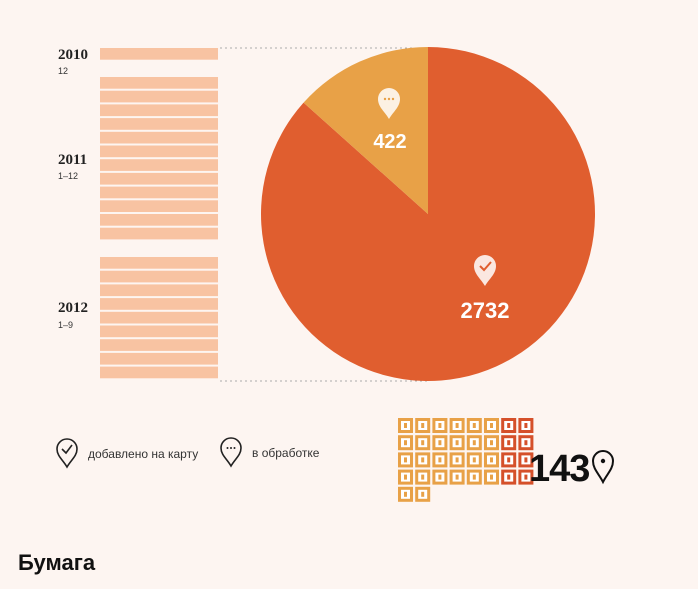 The image size is (698, 589). Describe the element at coordinates (603, 467) in the screenshot. I see `counter-pin-icon` at that location.